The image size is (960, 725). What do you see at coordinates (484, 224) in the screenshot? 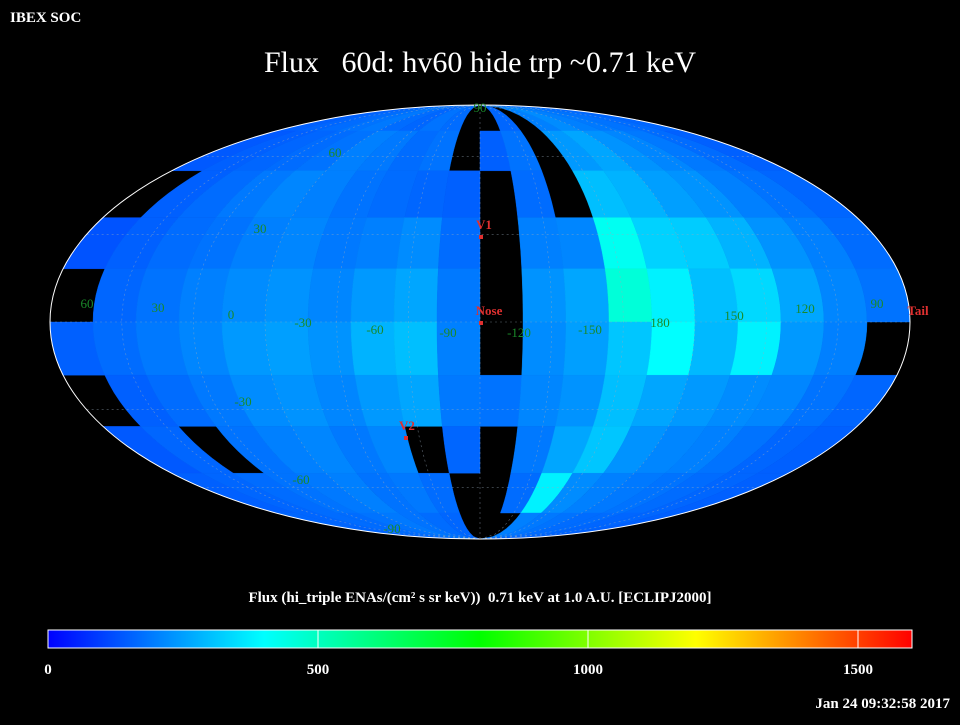
I see `marker-label: V1` at bounding box center [484, 224].